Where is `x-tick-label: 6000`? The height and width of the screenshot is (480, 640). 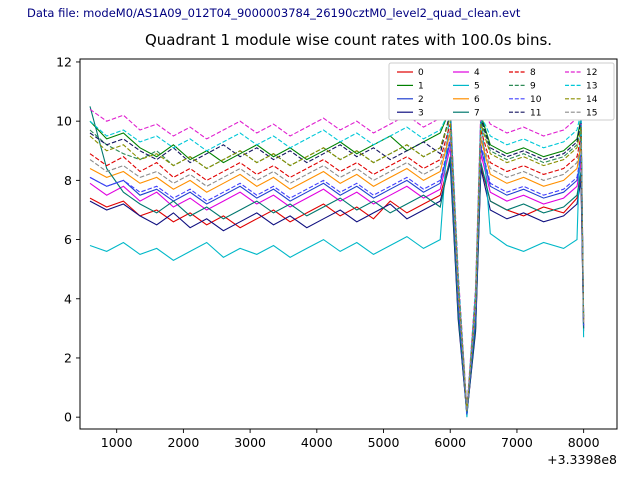
x-tick-label: 6000 is located at coordinates (450, 442).